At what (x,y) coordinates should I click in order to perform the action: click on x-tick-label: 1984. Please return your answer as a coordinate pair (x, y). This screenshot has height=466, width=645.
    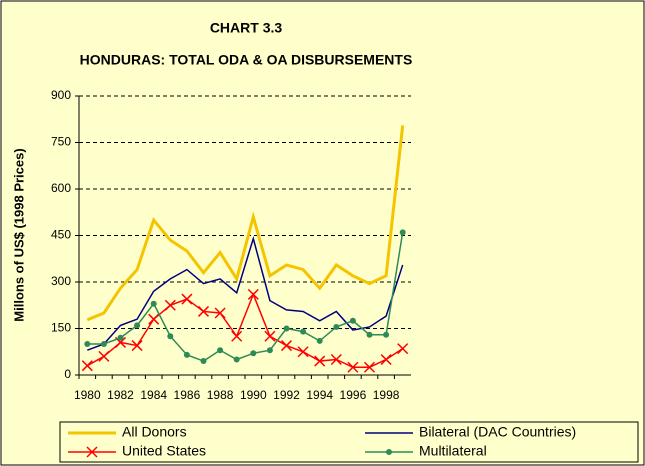
    Looking at the image, I should click on (153, 395).